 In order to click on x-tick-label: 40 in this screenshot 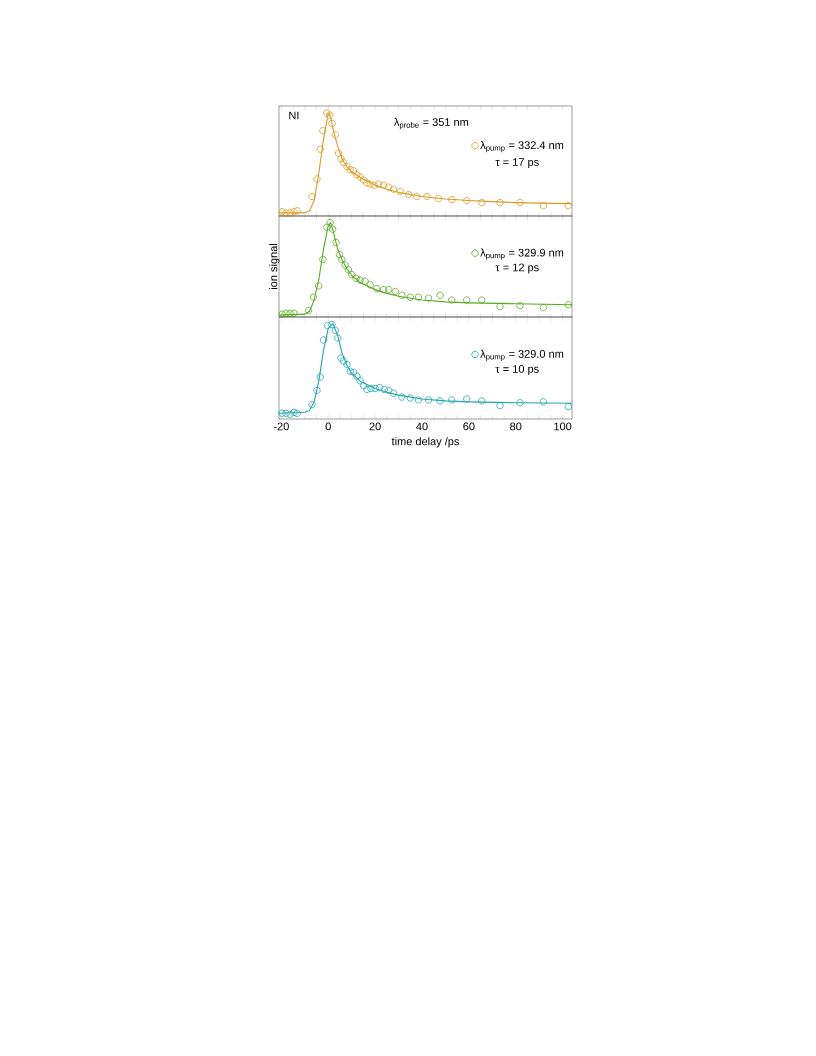, I will do `click(422, 426)`.